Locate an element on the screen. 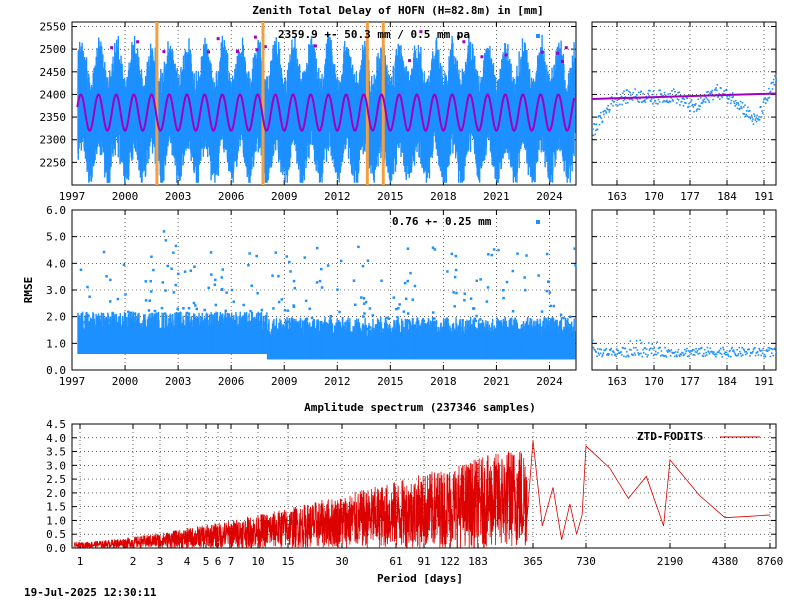  ztd-tick-label-y: 2550 is located at coordinates (53, 27).